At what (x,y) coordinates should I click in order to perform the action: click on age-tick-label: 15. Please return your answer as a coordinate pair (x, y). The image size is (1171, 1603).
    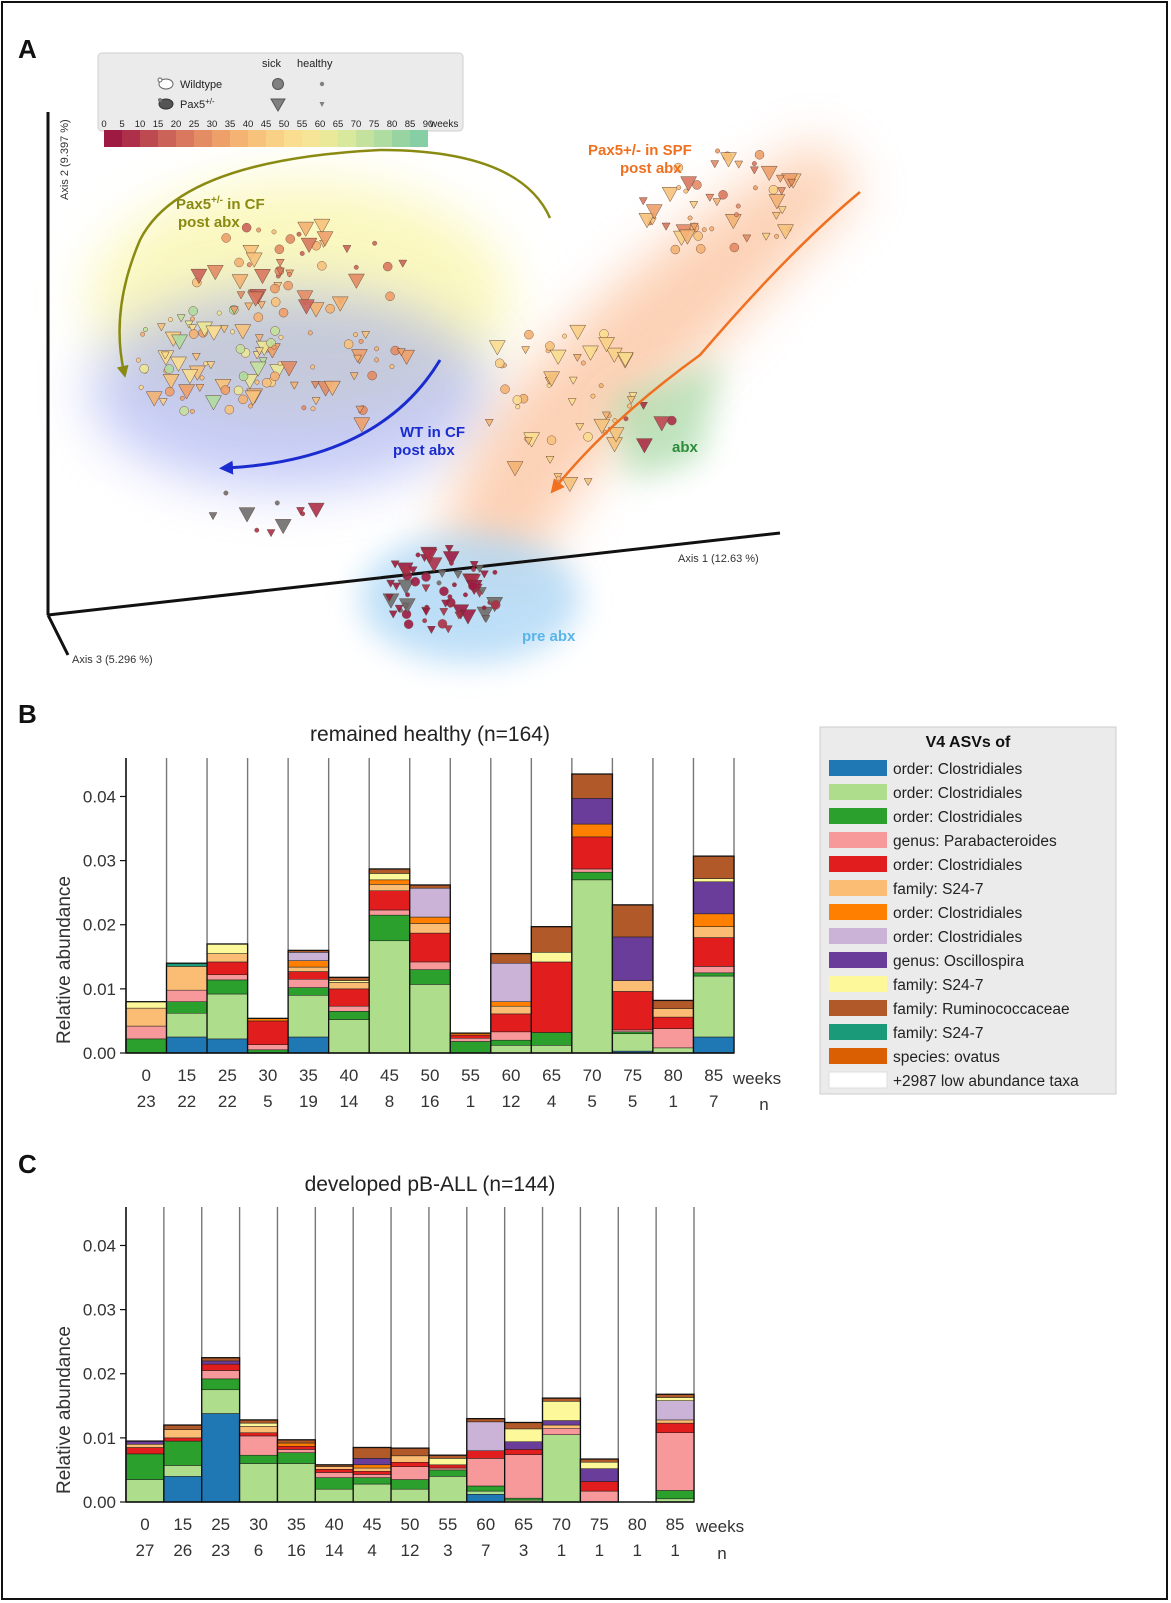
    Looking at the image, I should click on (158, 124).